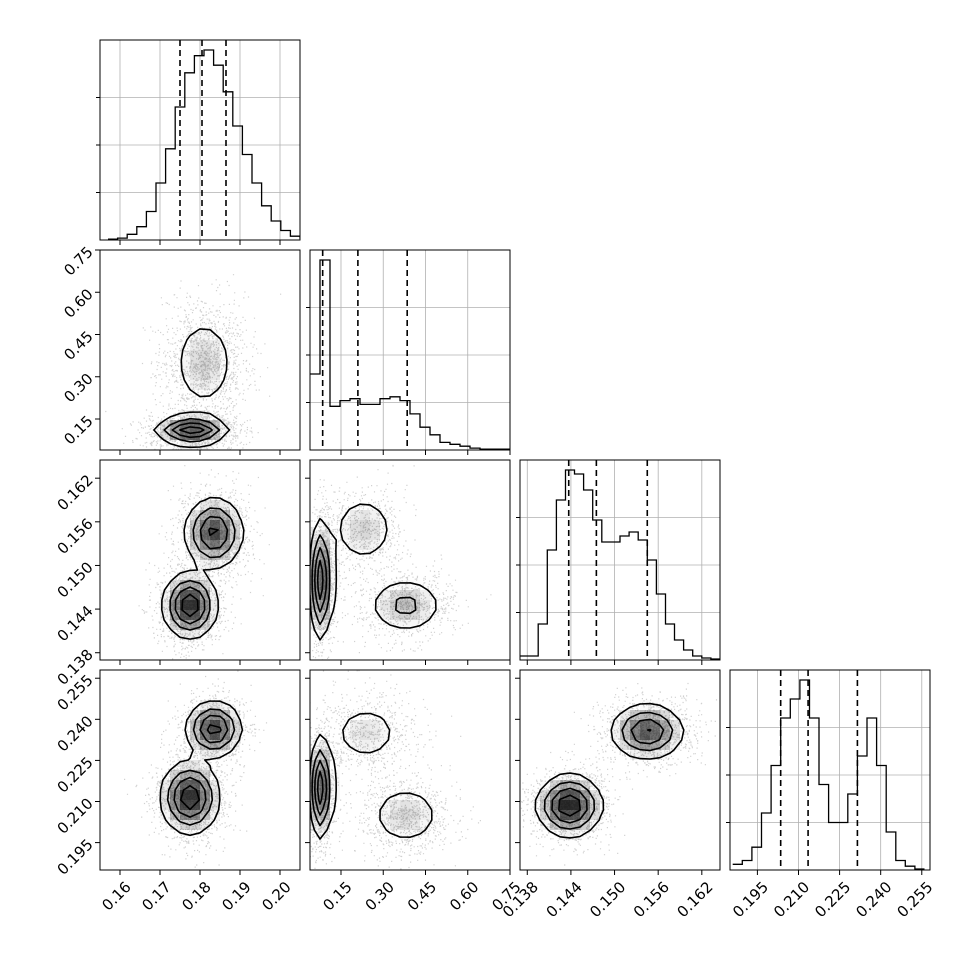 The width and height of the screenshot is (970, 970). Describe the element at coordinates (791, 899) in the screenshot. I see `x-tick-label: 0.210` at that location.